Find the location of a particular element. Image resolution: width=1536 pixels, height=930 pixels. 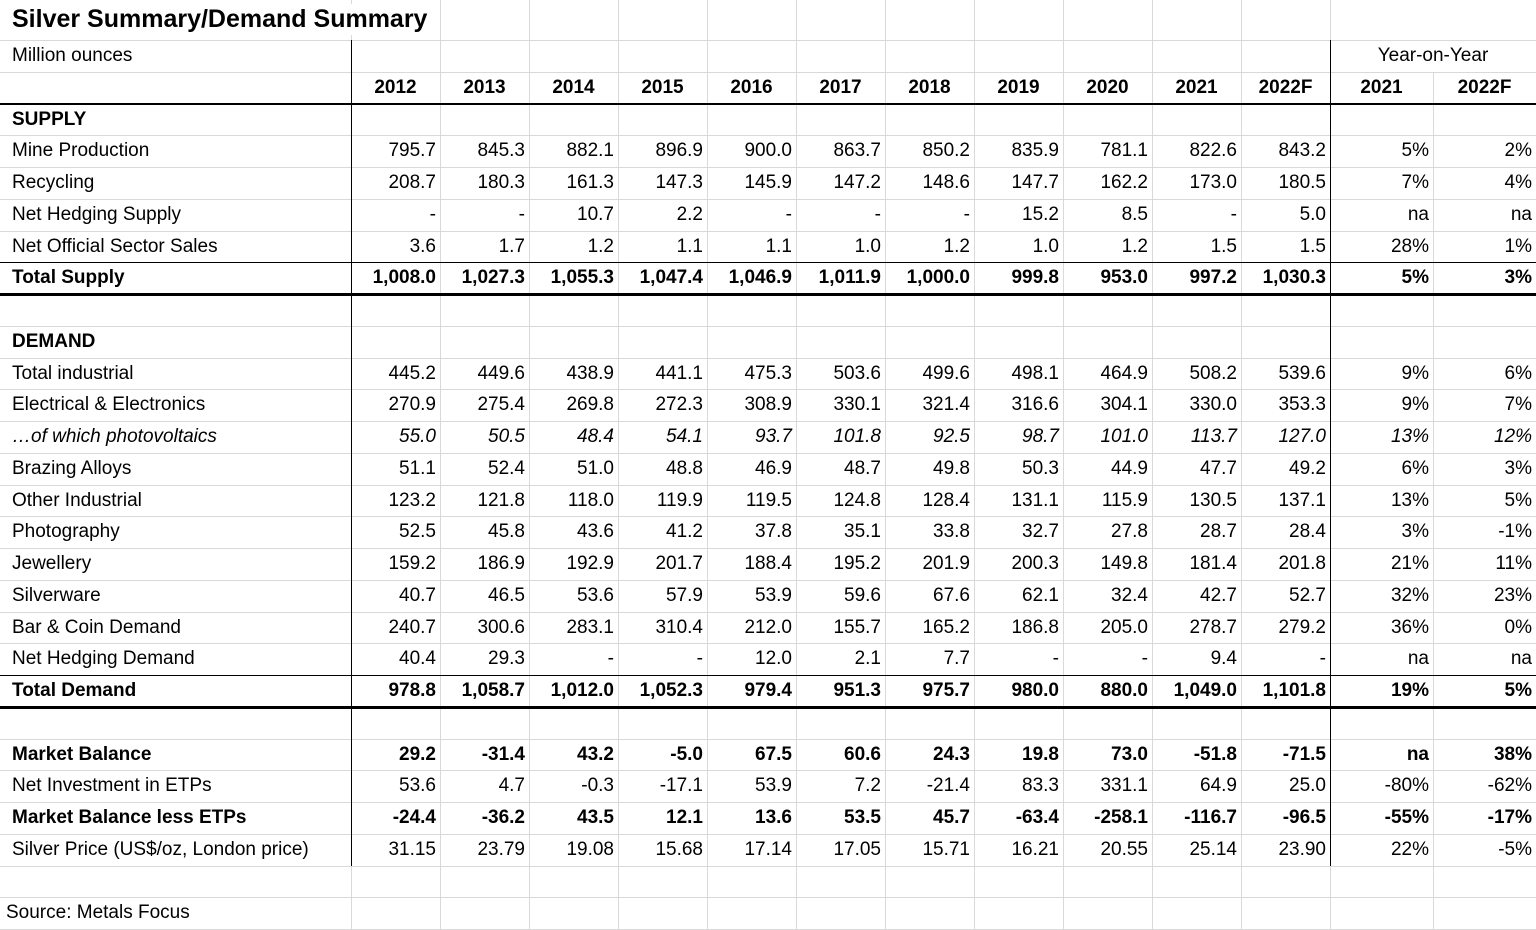

cell: 330.0 is located at coordinates (1213, 405).